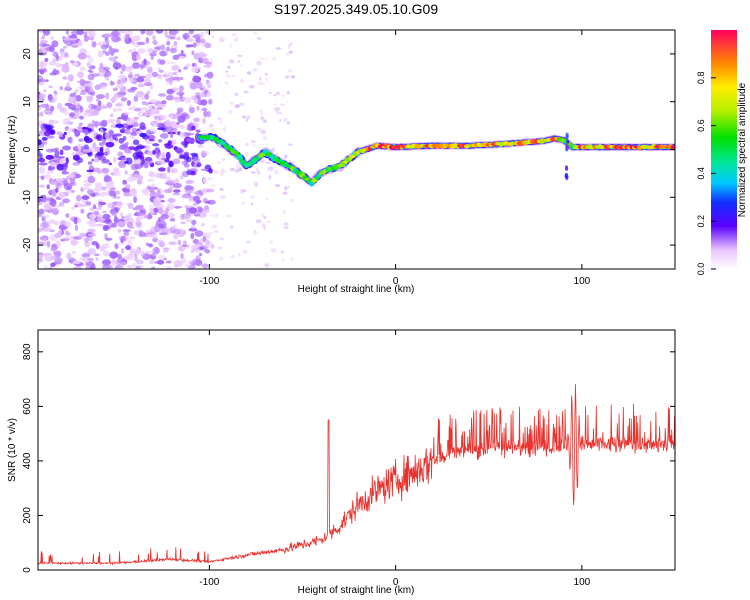  Describe the element at coordinates (12, 450) in the screenshot. I see `snr-y-axis-label: SNR (10 * v/v)` at that location.